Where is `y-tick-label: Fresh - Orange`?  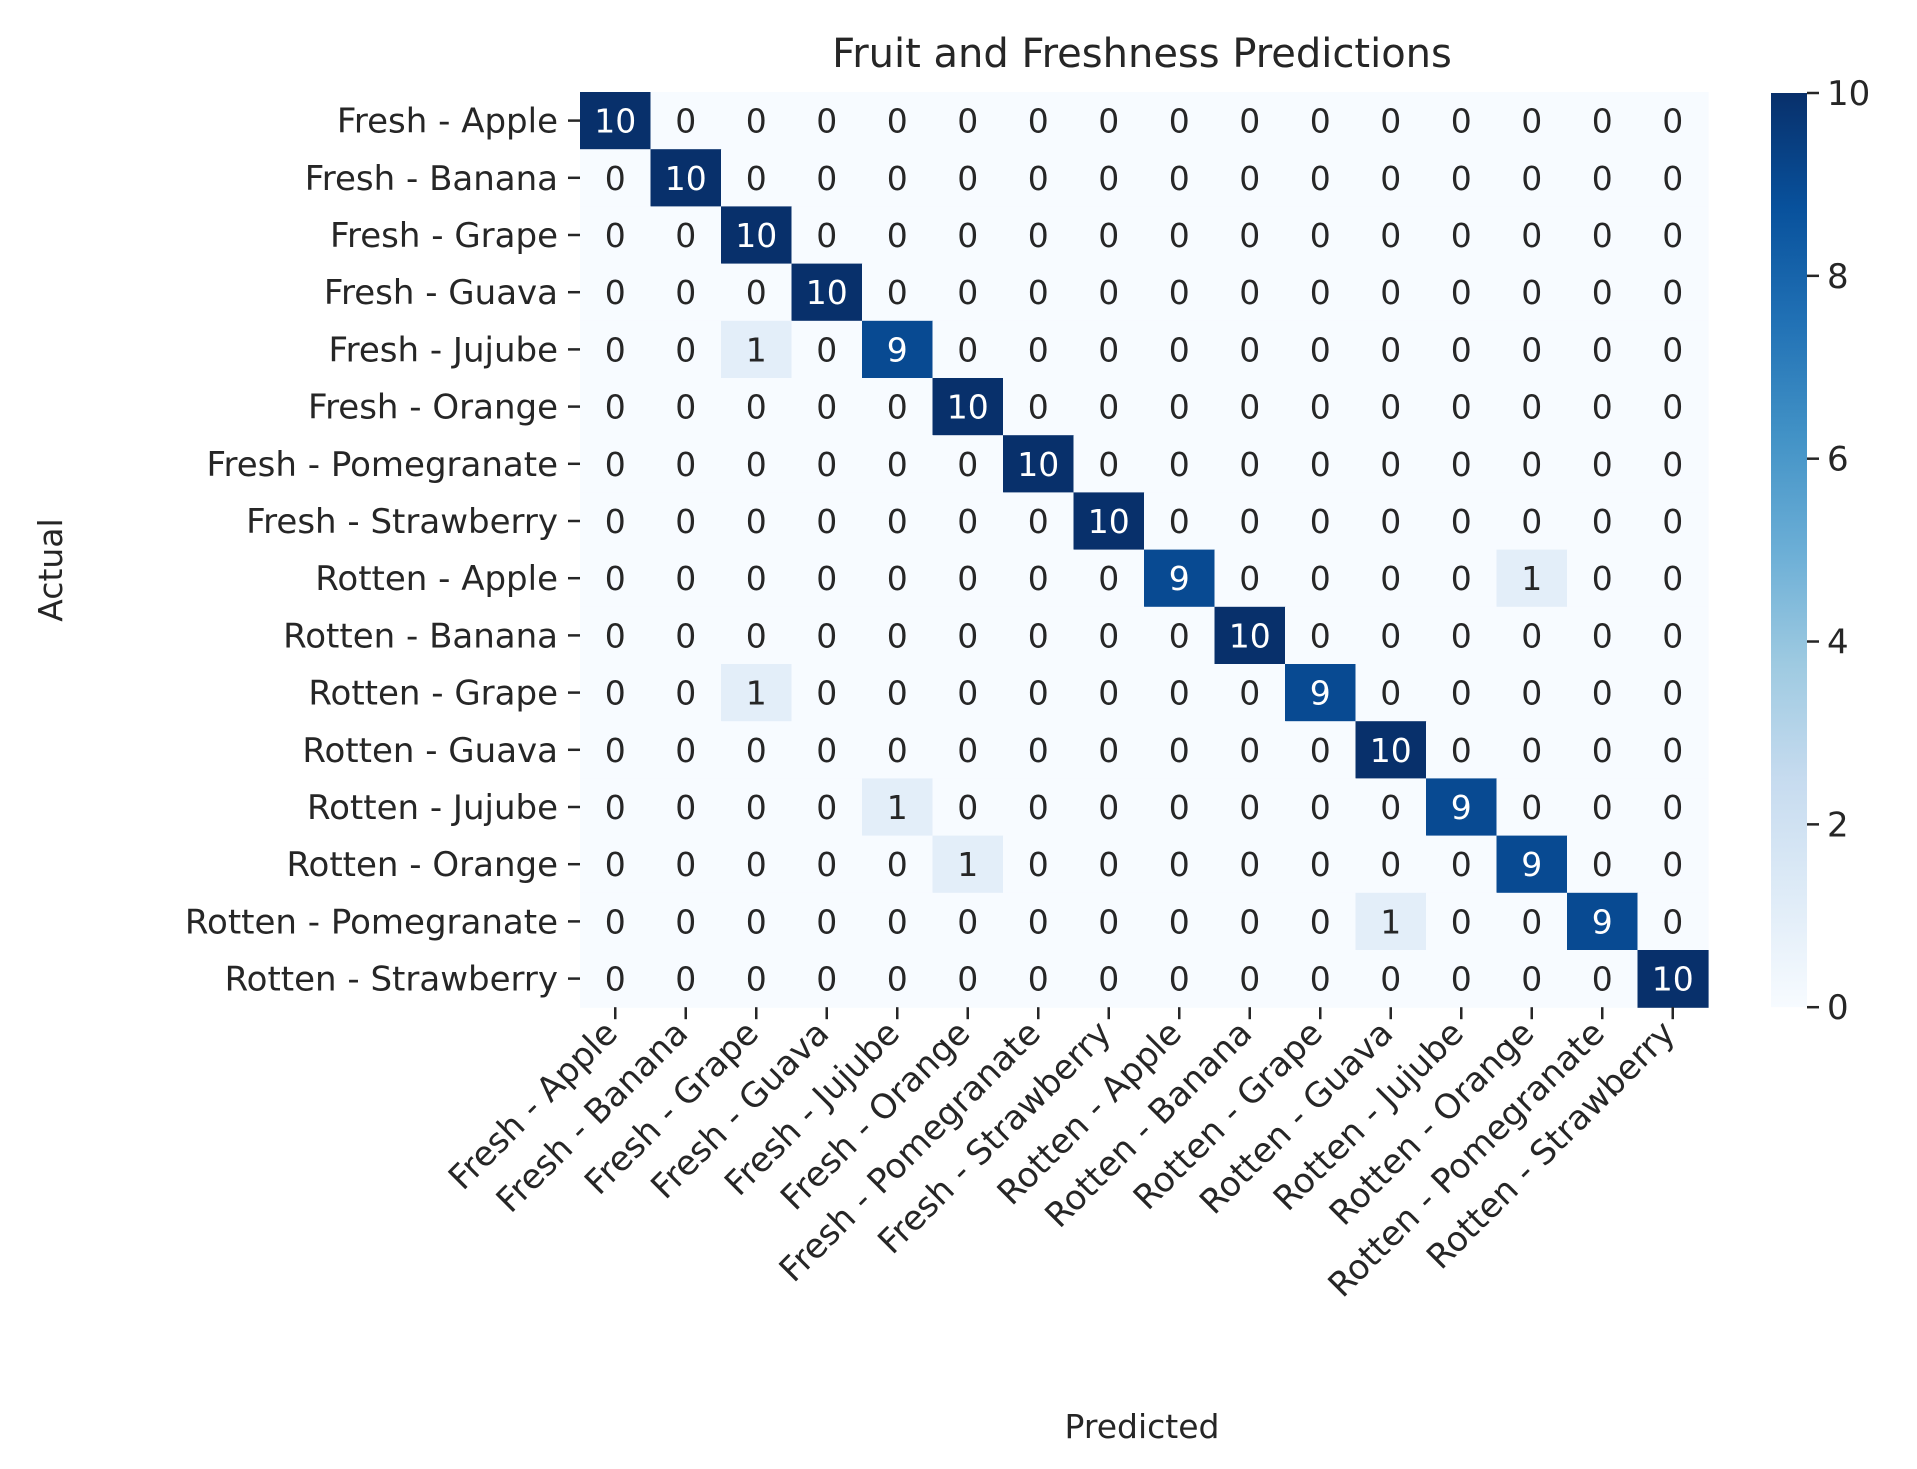 y-tick-label: Fresh - Orange is located at coordinates (433, 408).